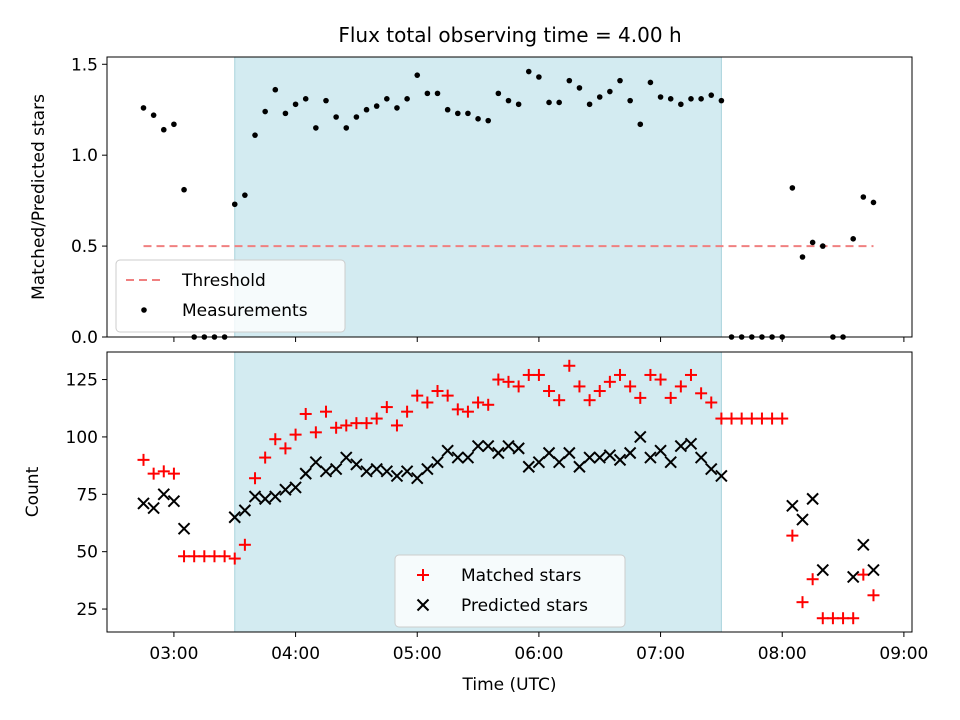  I want to click on ratio-y-axis: 0.0 0.5 1.0 1.5, so click(89, 201).